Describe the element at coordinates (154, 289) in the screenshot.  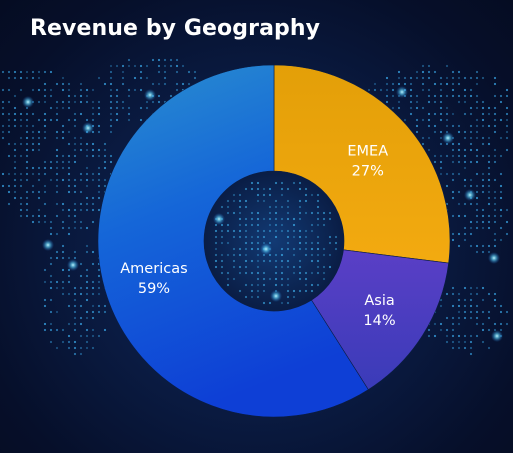
I see `slice-value-americas: 59%` at that location.